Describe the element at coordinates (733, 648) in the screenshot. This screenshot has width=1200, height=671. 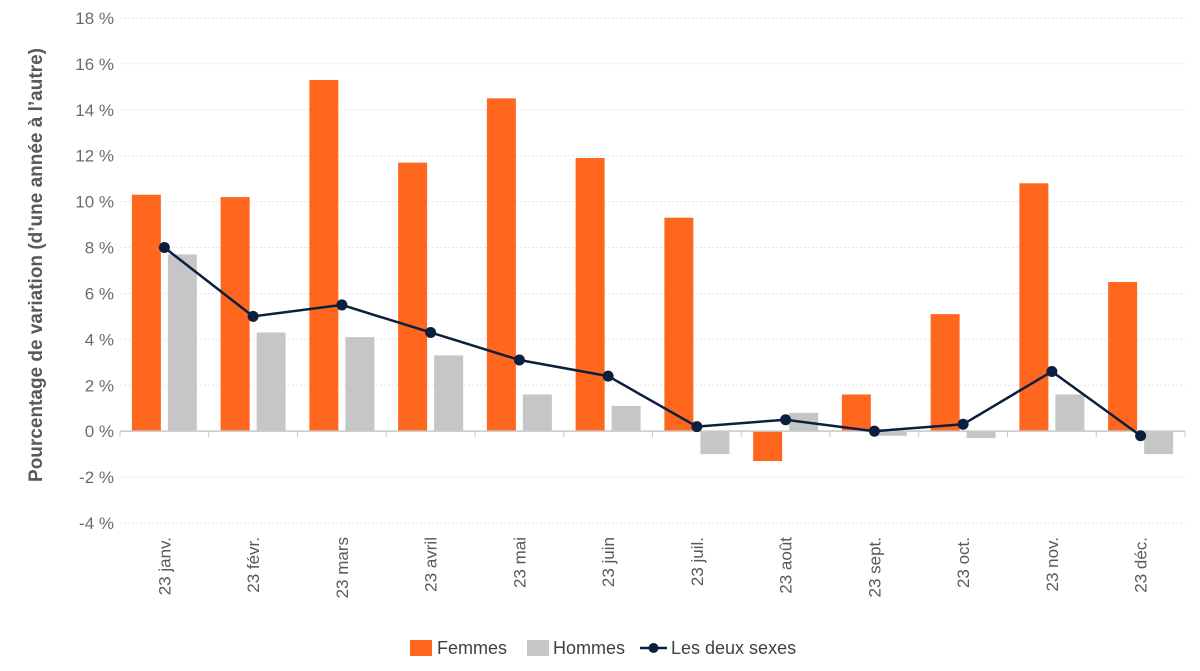
I see `legend-label: Les deux sexes` at that location.